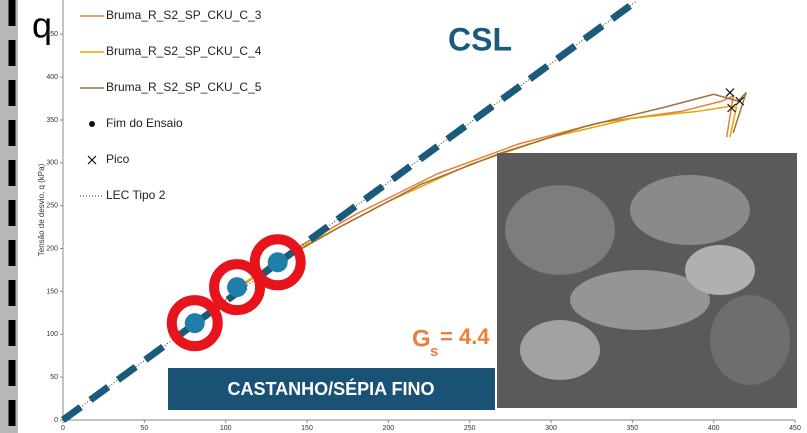 The height and width of the screenshot is (433, 807). What do you see at coordinates (144, 123) in the screenshot?
I see `legend-label: Fim do Ensaio` at bounding box center [144, 123].